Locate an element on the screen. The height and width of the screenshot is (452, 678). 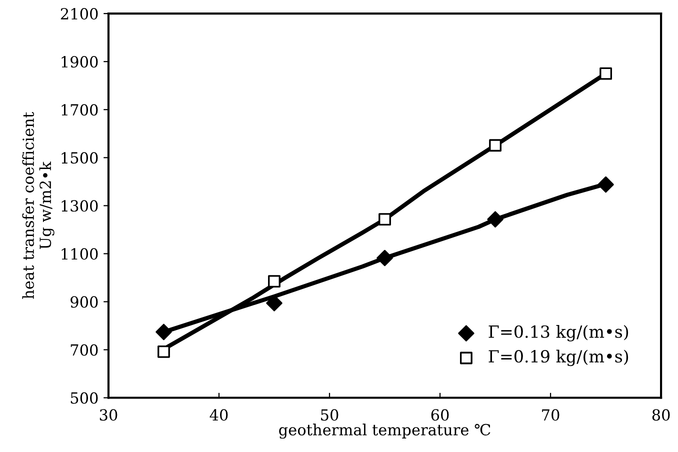
x-tick-label: 60 is located at coordinates (440, 415).